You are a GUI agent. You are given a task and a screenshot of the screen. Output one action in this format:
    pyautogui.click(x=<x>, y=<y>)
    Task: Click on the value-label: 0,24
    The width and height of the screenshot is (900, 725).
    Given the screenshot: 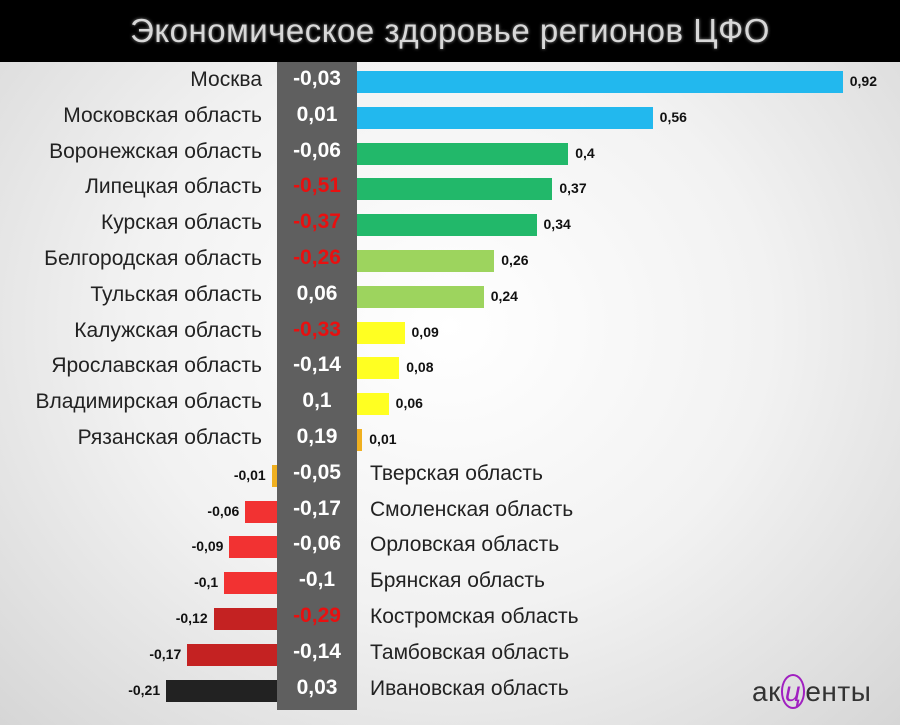 What is the action you would take?
    pyautogui.click(x=504, y=295)
    